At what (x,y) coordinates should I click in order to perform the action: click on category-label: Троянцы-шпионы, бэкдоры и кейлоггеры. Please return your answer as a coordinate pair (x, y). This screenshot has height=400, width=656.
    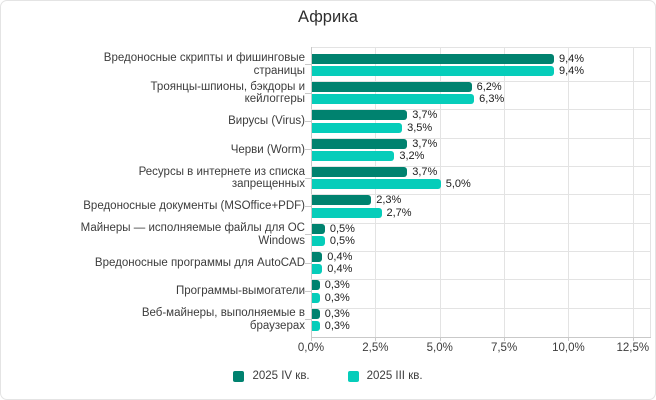
    Looking at the image, I should click on (227, 93).